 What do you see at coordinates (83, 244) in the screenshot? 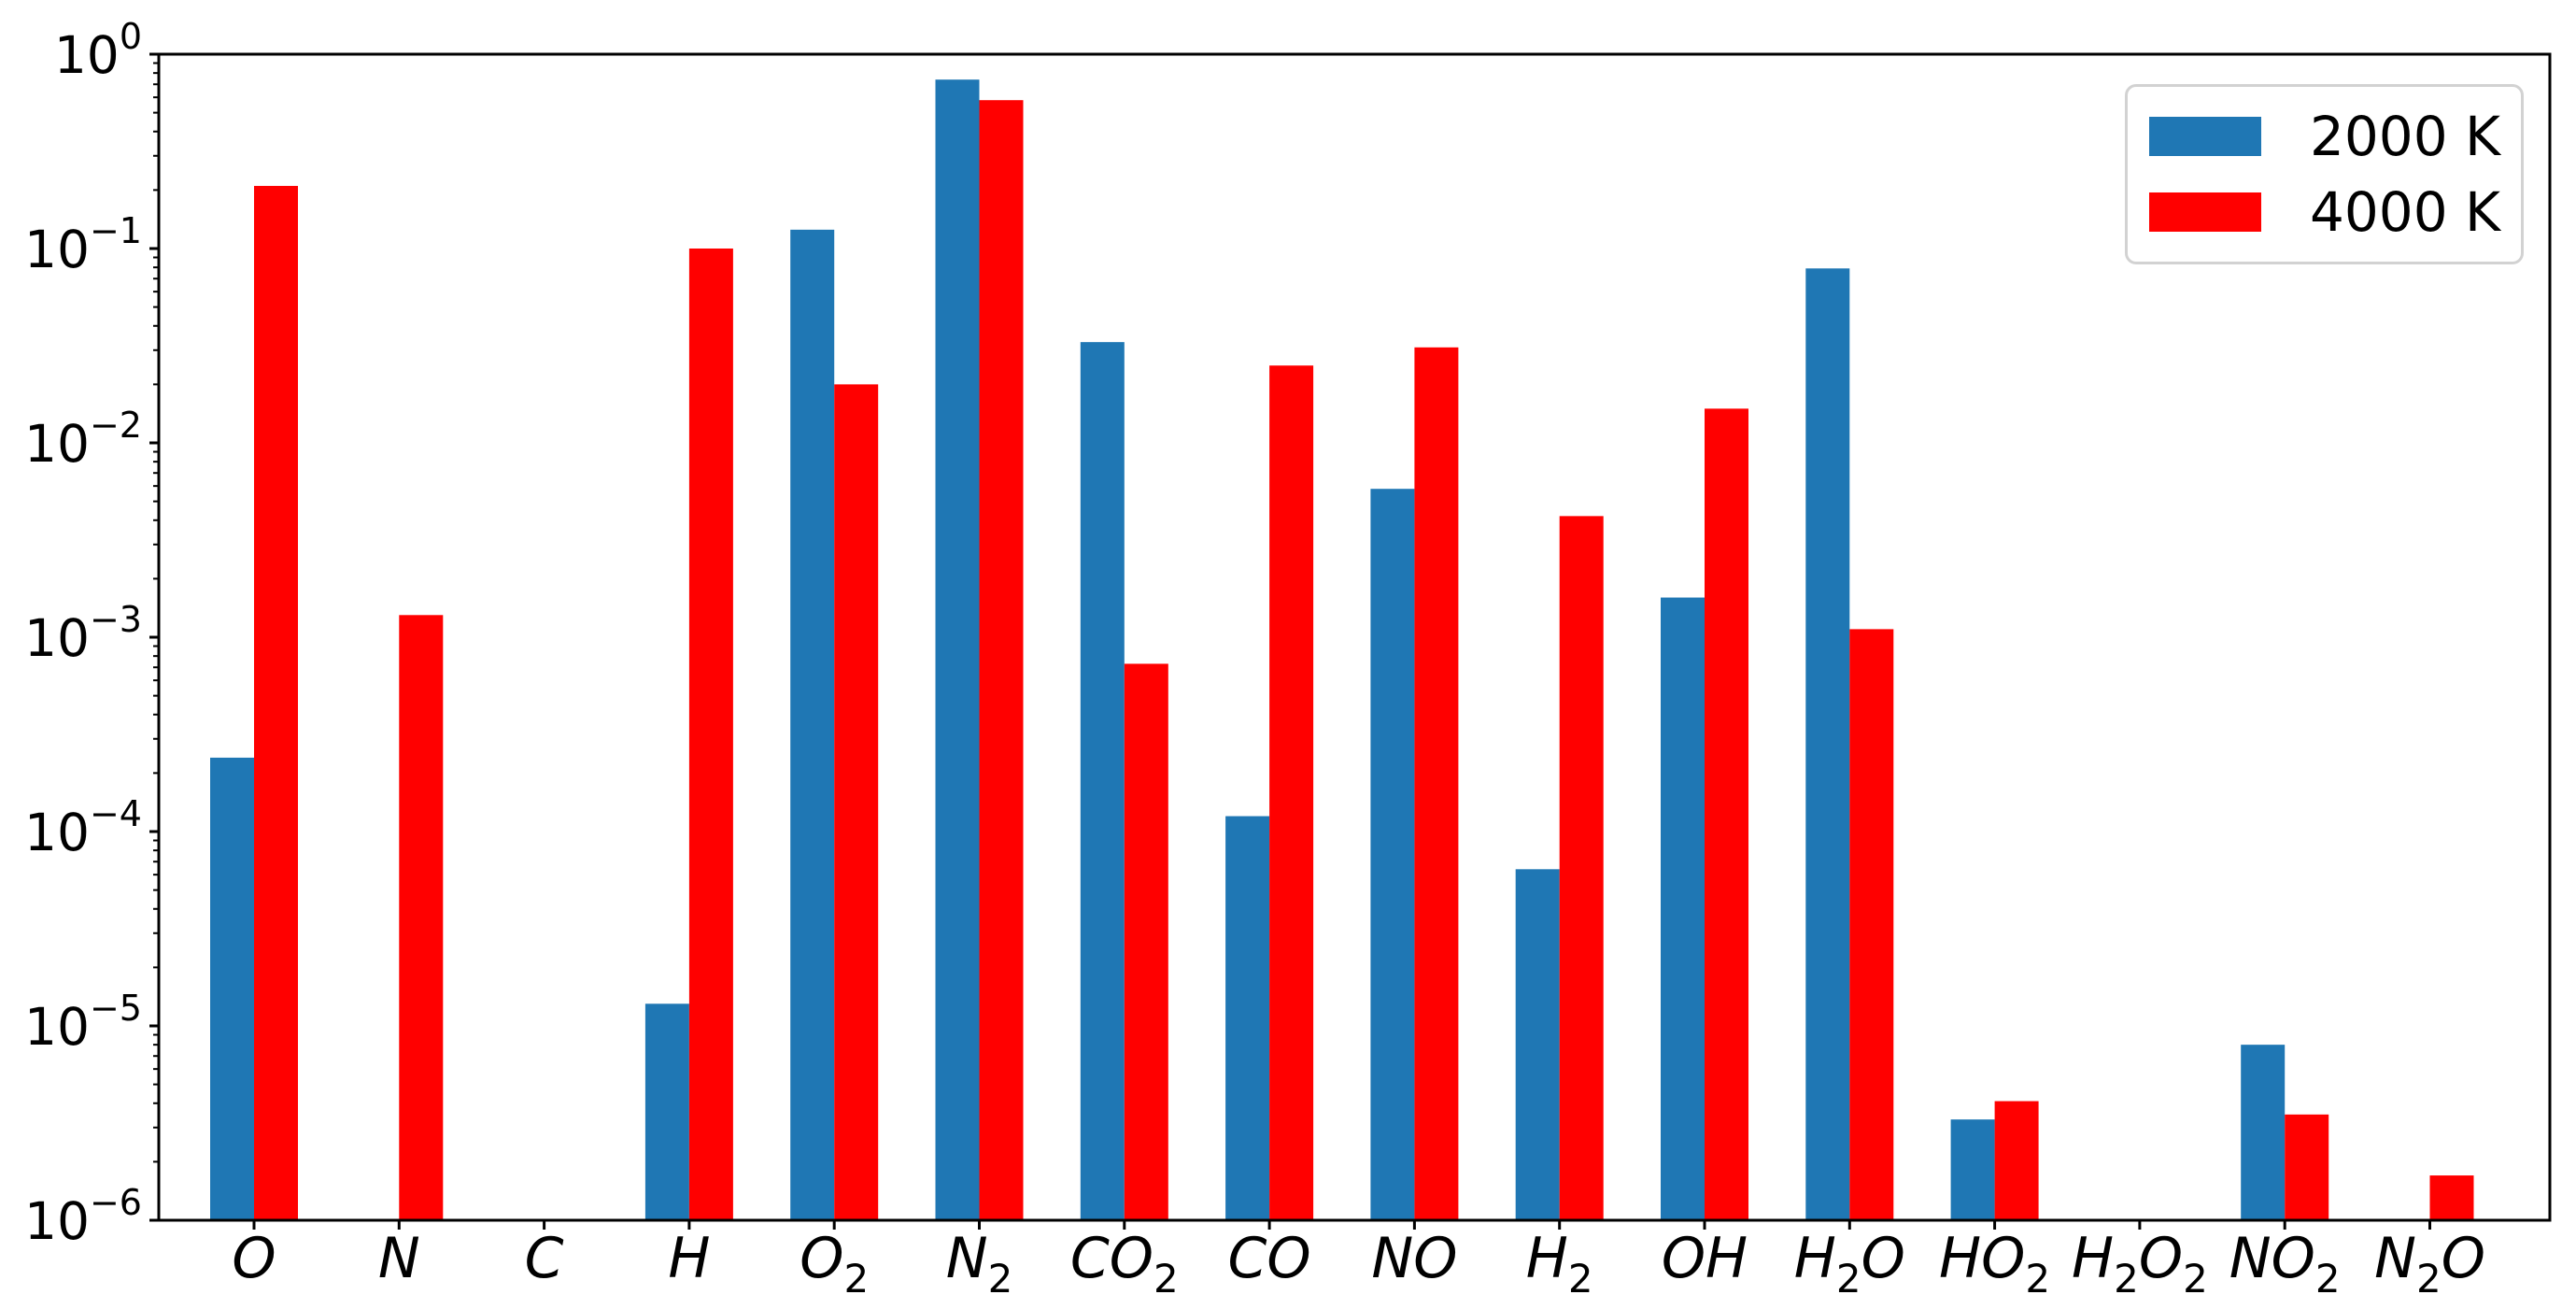
I see `y-tick-label: 10⁻¹` at bounding box center [83, 244].